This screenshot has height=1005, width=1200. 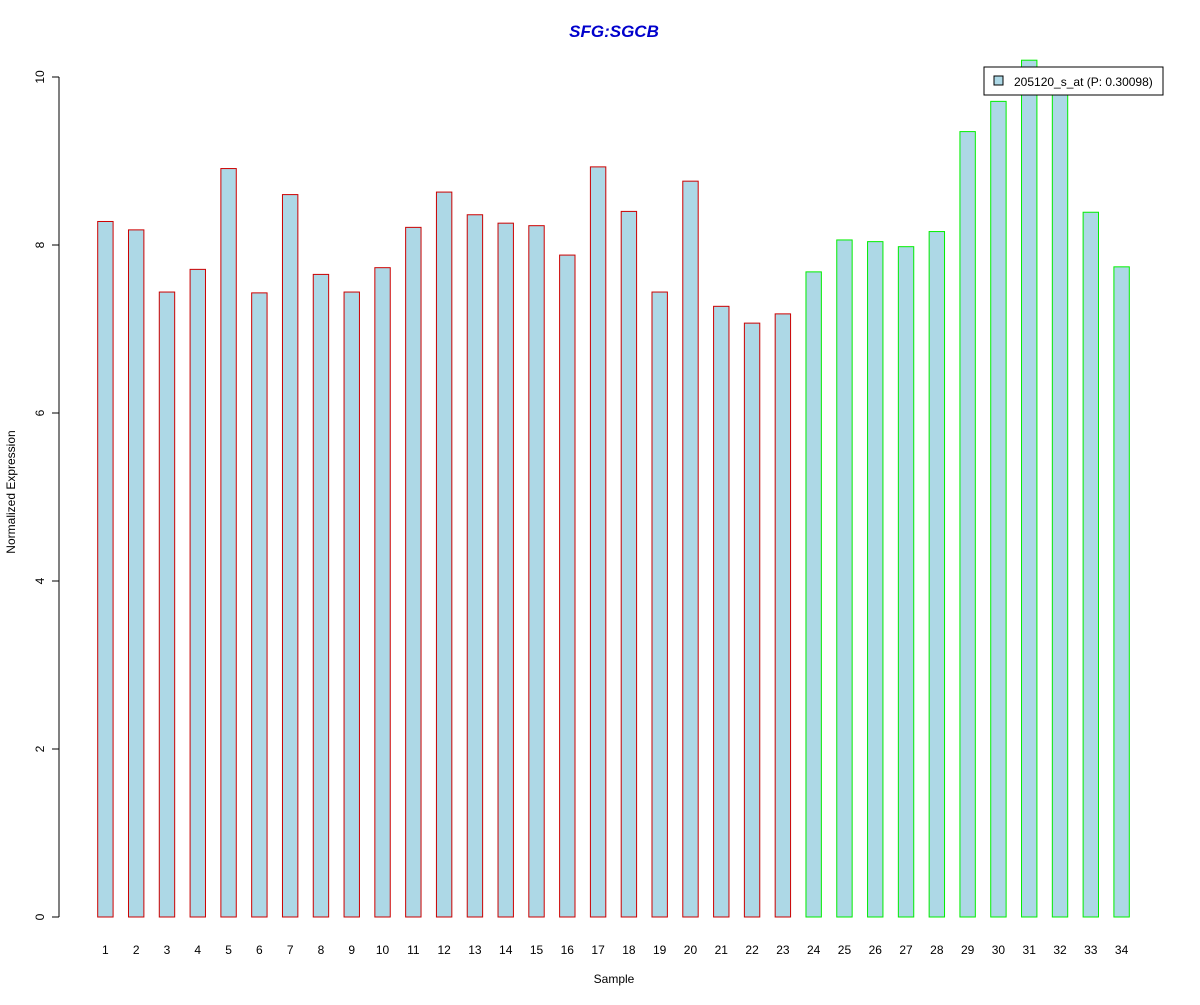 I want to click on y-axis-tick-label: 4, so click(x=40, y=580).